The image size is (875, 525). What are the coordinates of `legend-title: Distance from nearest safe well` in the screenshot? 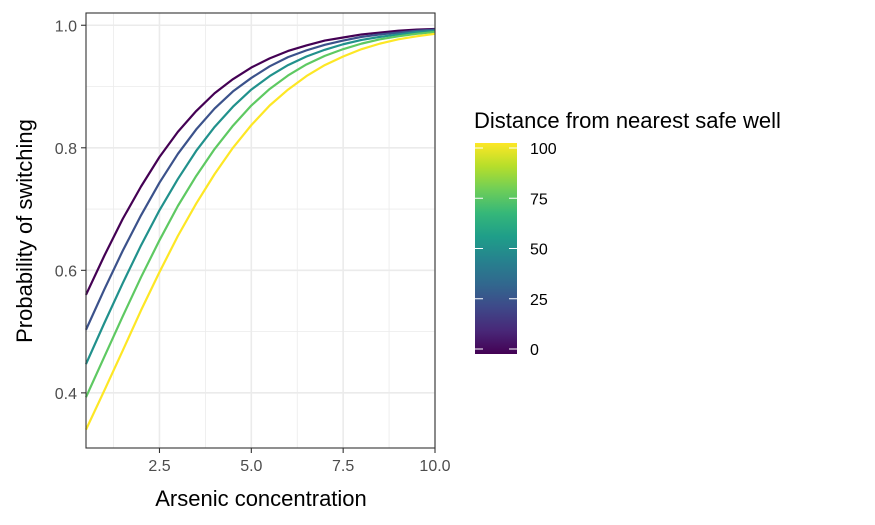 It's located at (627, 120).